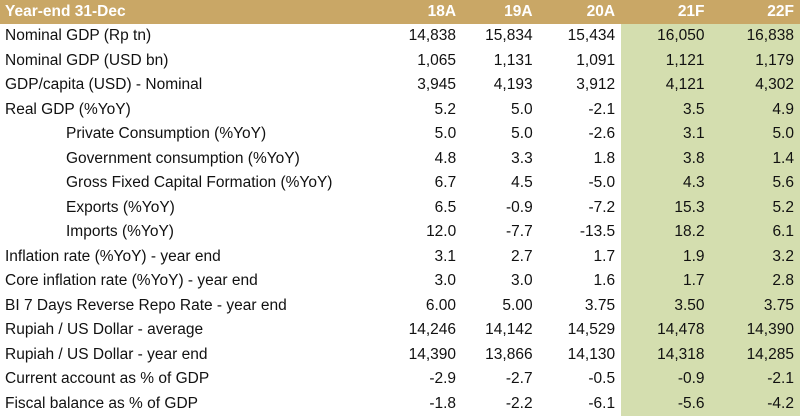  Describe the element at coordinates (500, 379) in the screenshot. I see `cell-19a: -2.7` at that location.